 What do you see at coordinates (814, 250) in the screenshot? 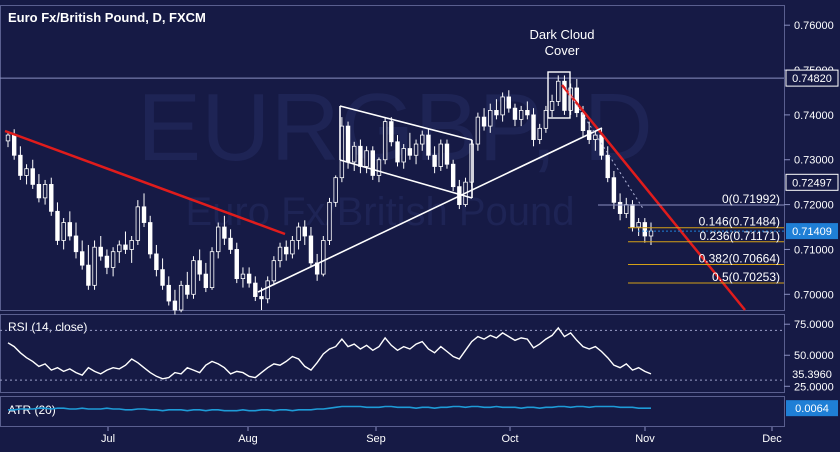
I see `price-tick-label: 0.71000` at bounding box center [814, 250].